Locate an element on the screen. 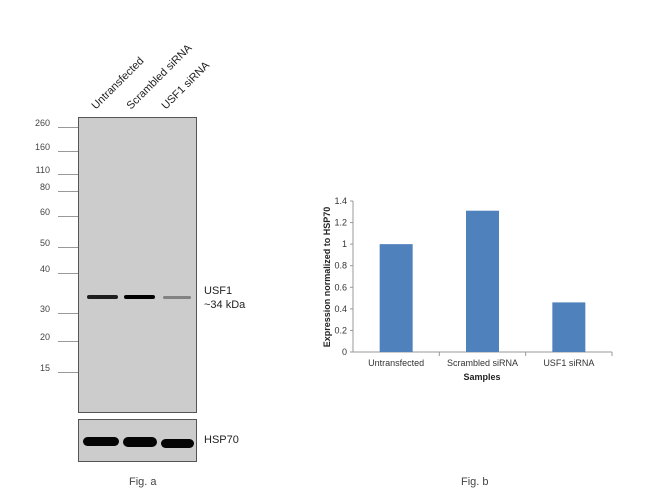 The width and height of the screenshot is (650, 497). bar-scrambled-sirna is located at coordinates (482, 281).